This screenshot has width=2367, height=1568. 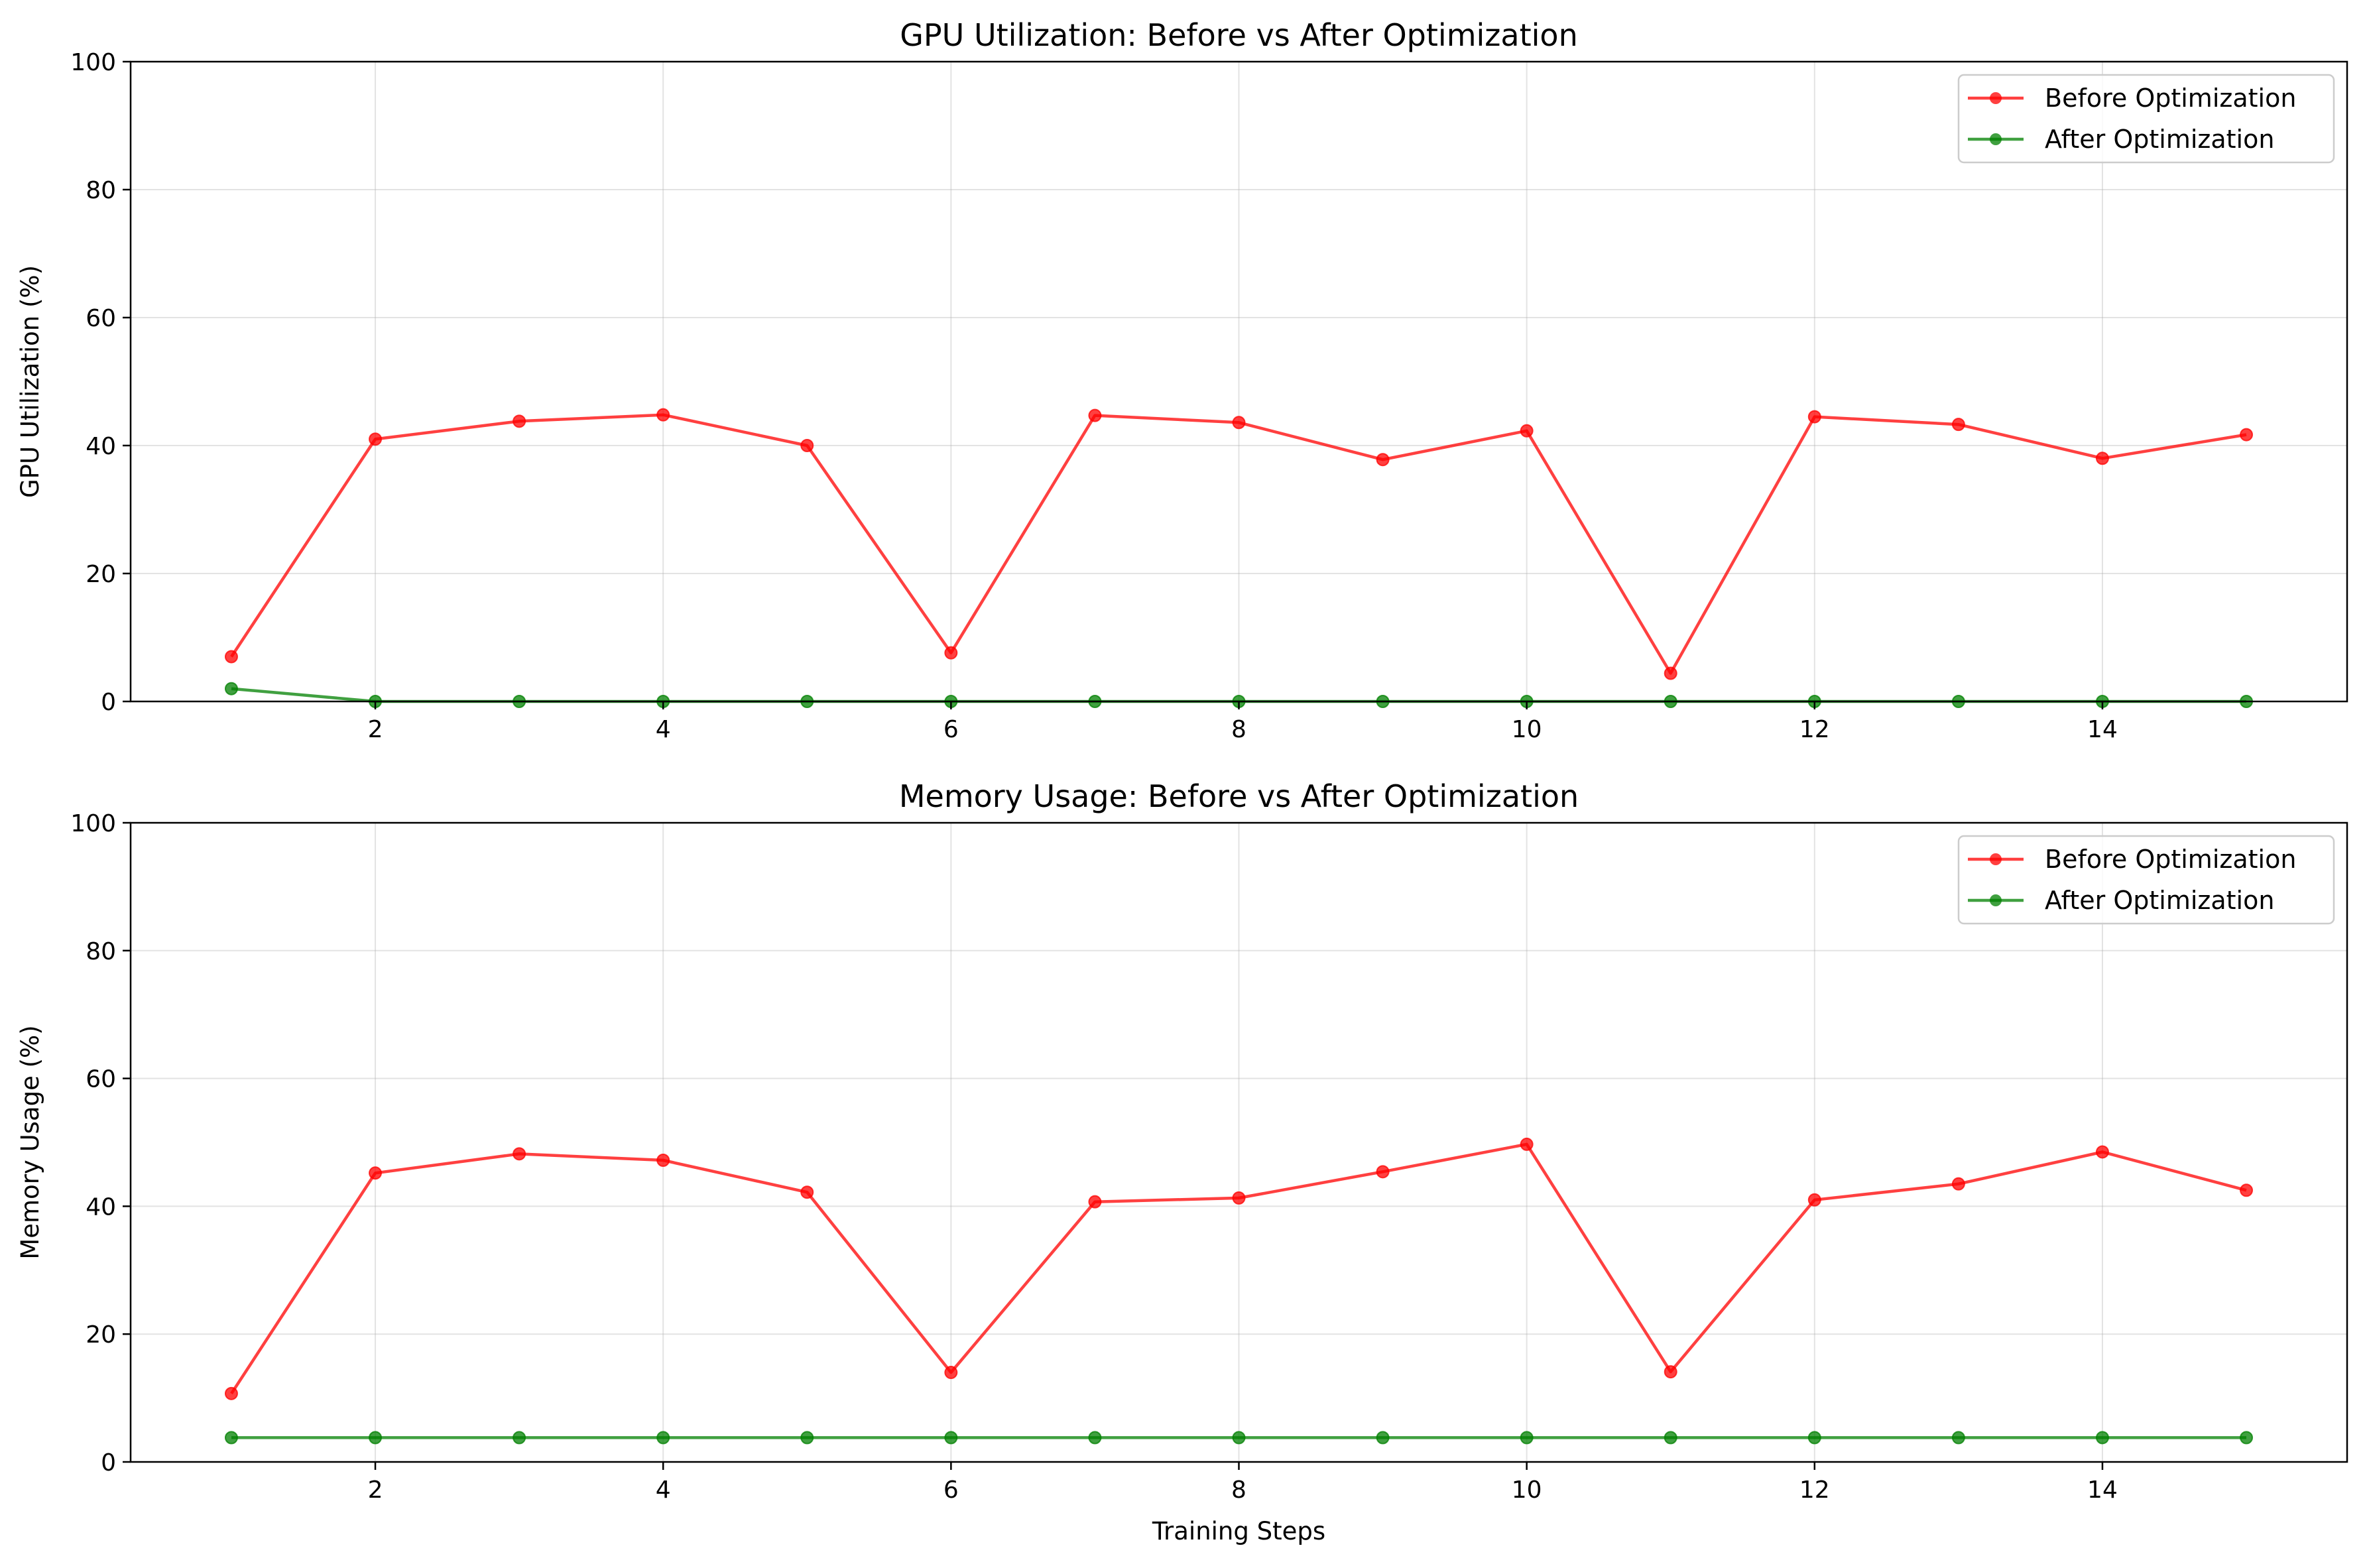 I want to click on gpu-y-tick-label: 60, so click(x=101, y=318).